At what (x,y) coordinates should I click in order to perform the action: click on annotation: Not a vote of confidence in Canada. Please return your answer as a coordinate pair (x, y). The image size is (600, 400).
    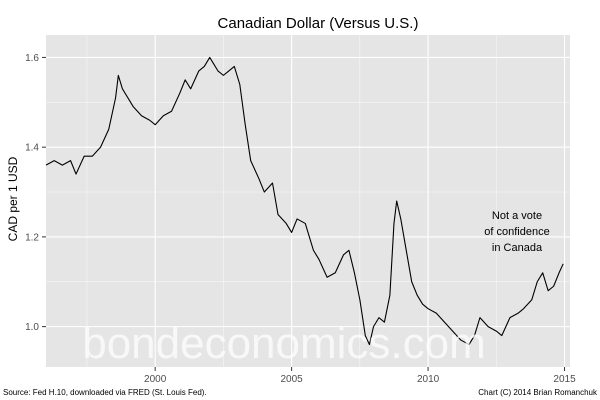
    Looking at the image, I should click on (516, 232).